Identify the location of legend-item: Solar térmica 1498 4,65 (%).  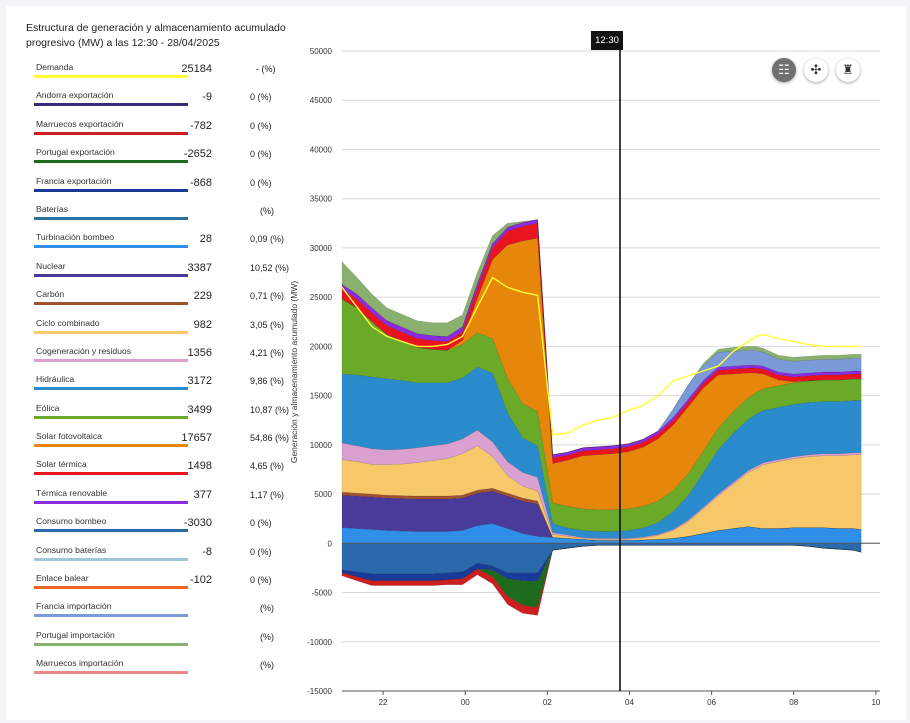
(159, 469).